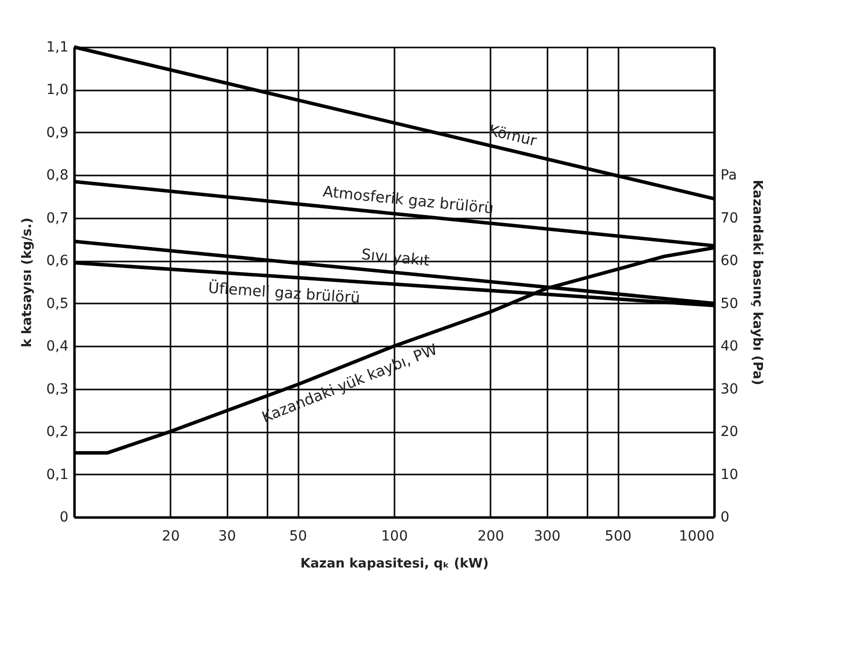  I want to click on y-axis-title: k katsayısı (kg/s.), so click(28, 283).